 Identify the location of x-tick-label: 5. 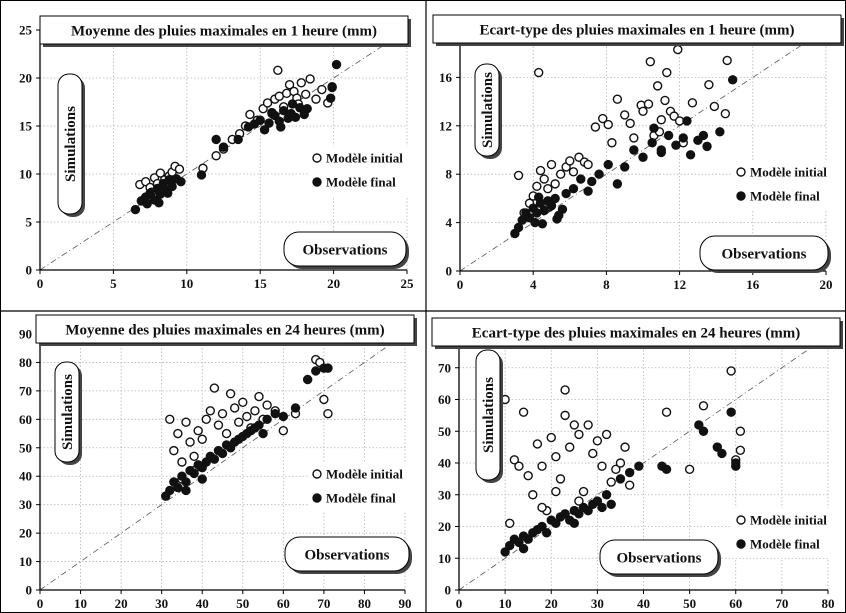
(113, 283).